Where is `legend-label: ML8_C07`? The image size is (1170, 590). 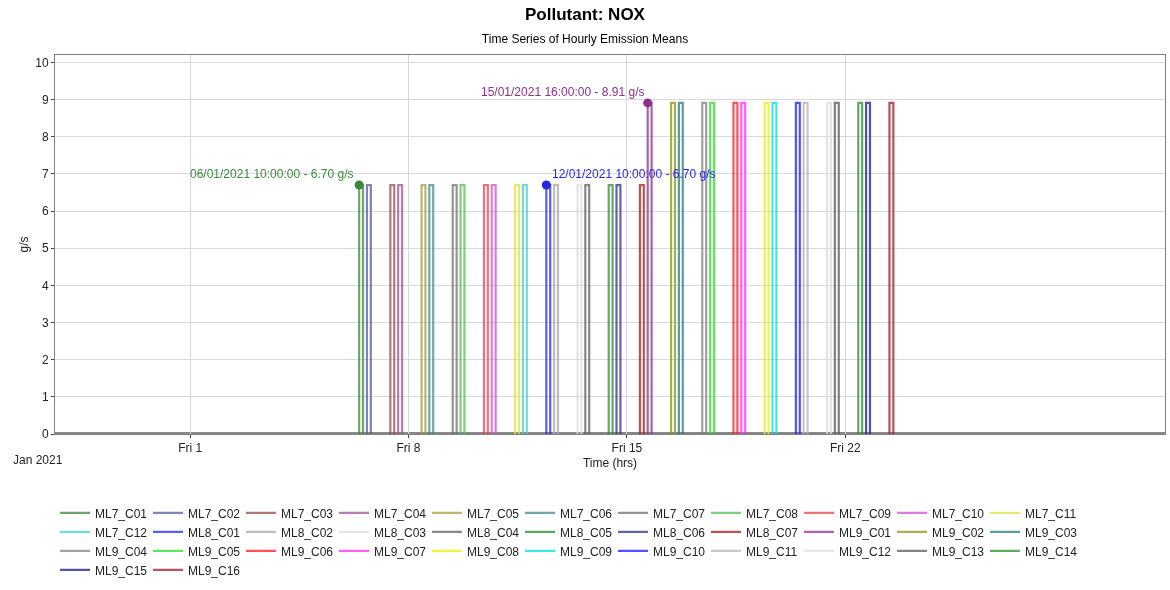
legend-label: ML8_C07 is located at coordinates (772, 532).